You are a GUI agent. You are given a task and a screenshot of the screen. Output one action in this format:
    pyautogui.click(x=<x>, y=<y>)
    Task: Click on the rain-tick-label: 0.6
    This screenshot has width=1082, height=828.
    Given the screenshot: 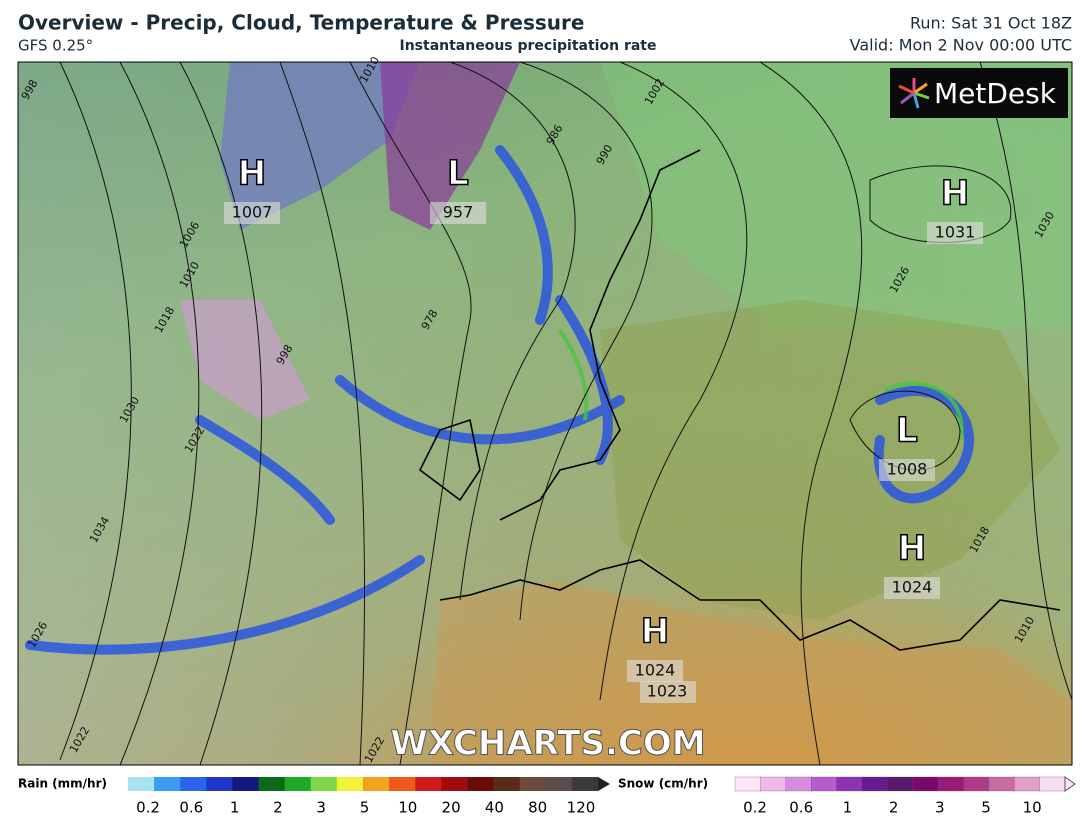 What is the action you would take?
    pyautogui.click(x=191, y=808)
    